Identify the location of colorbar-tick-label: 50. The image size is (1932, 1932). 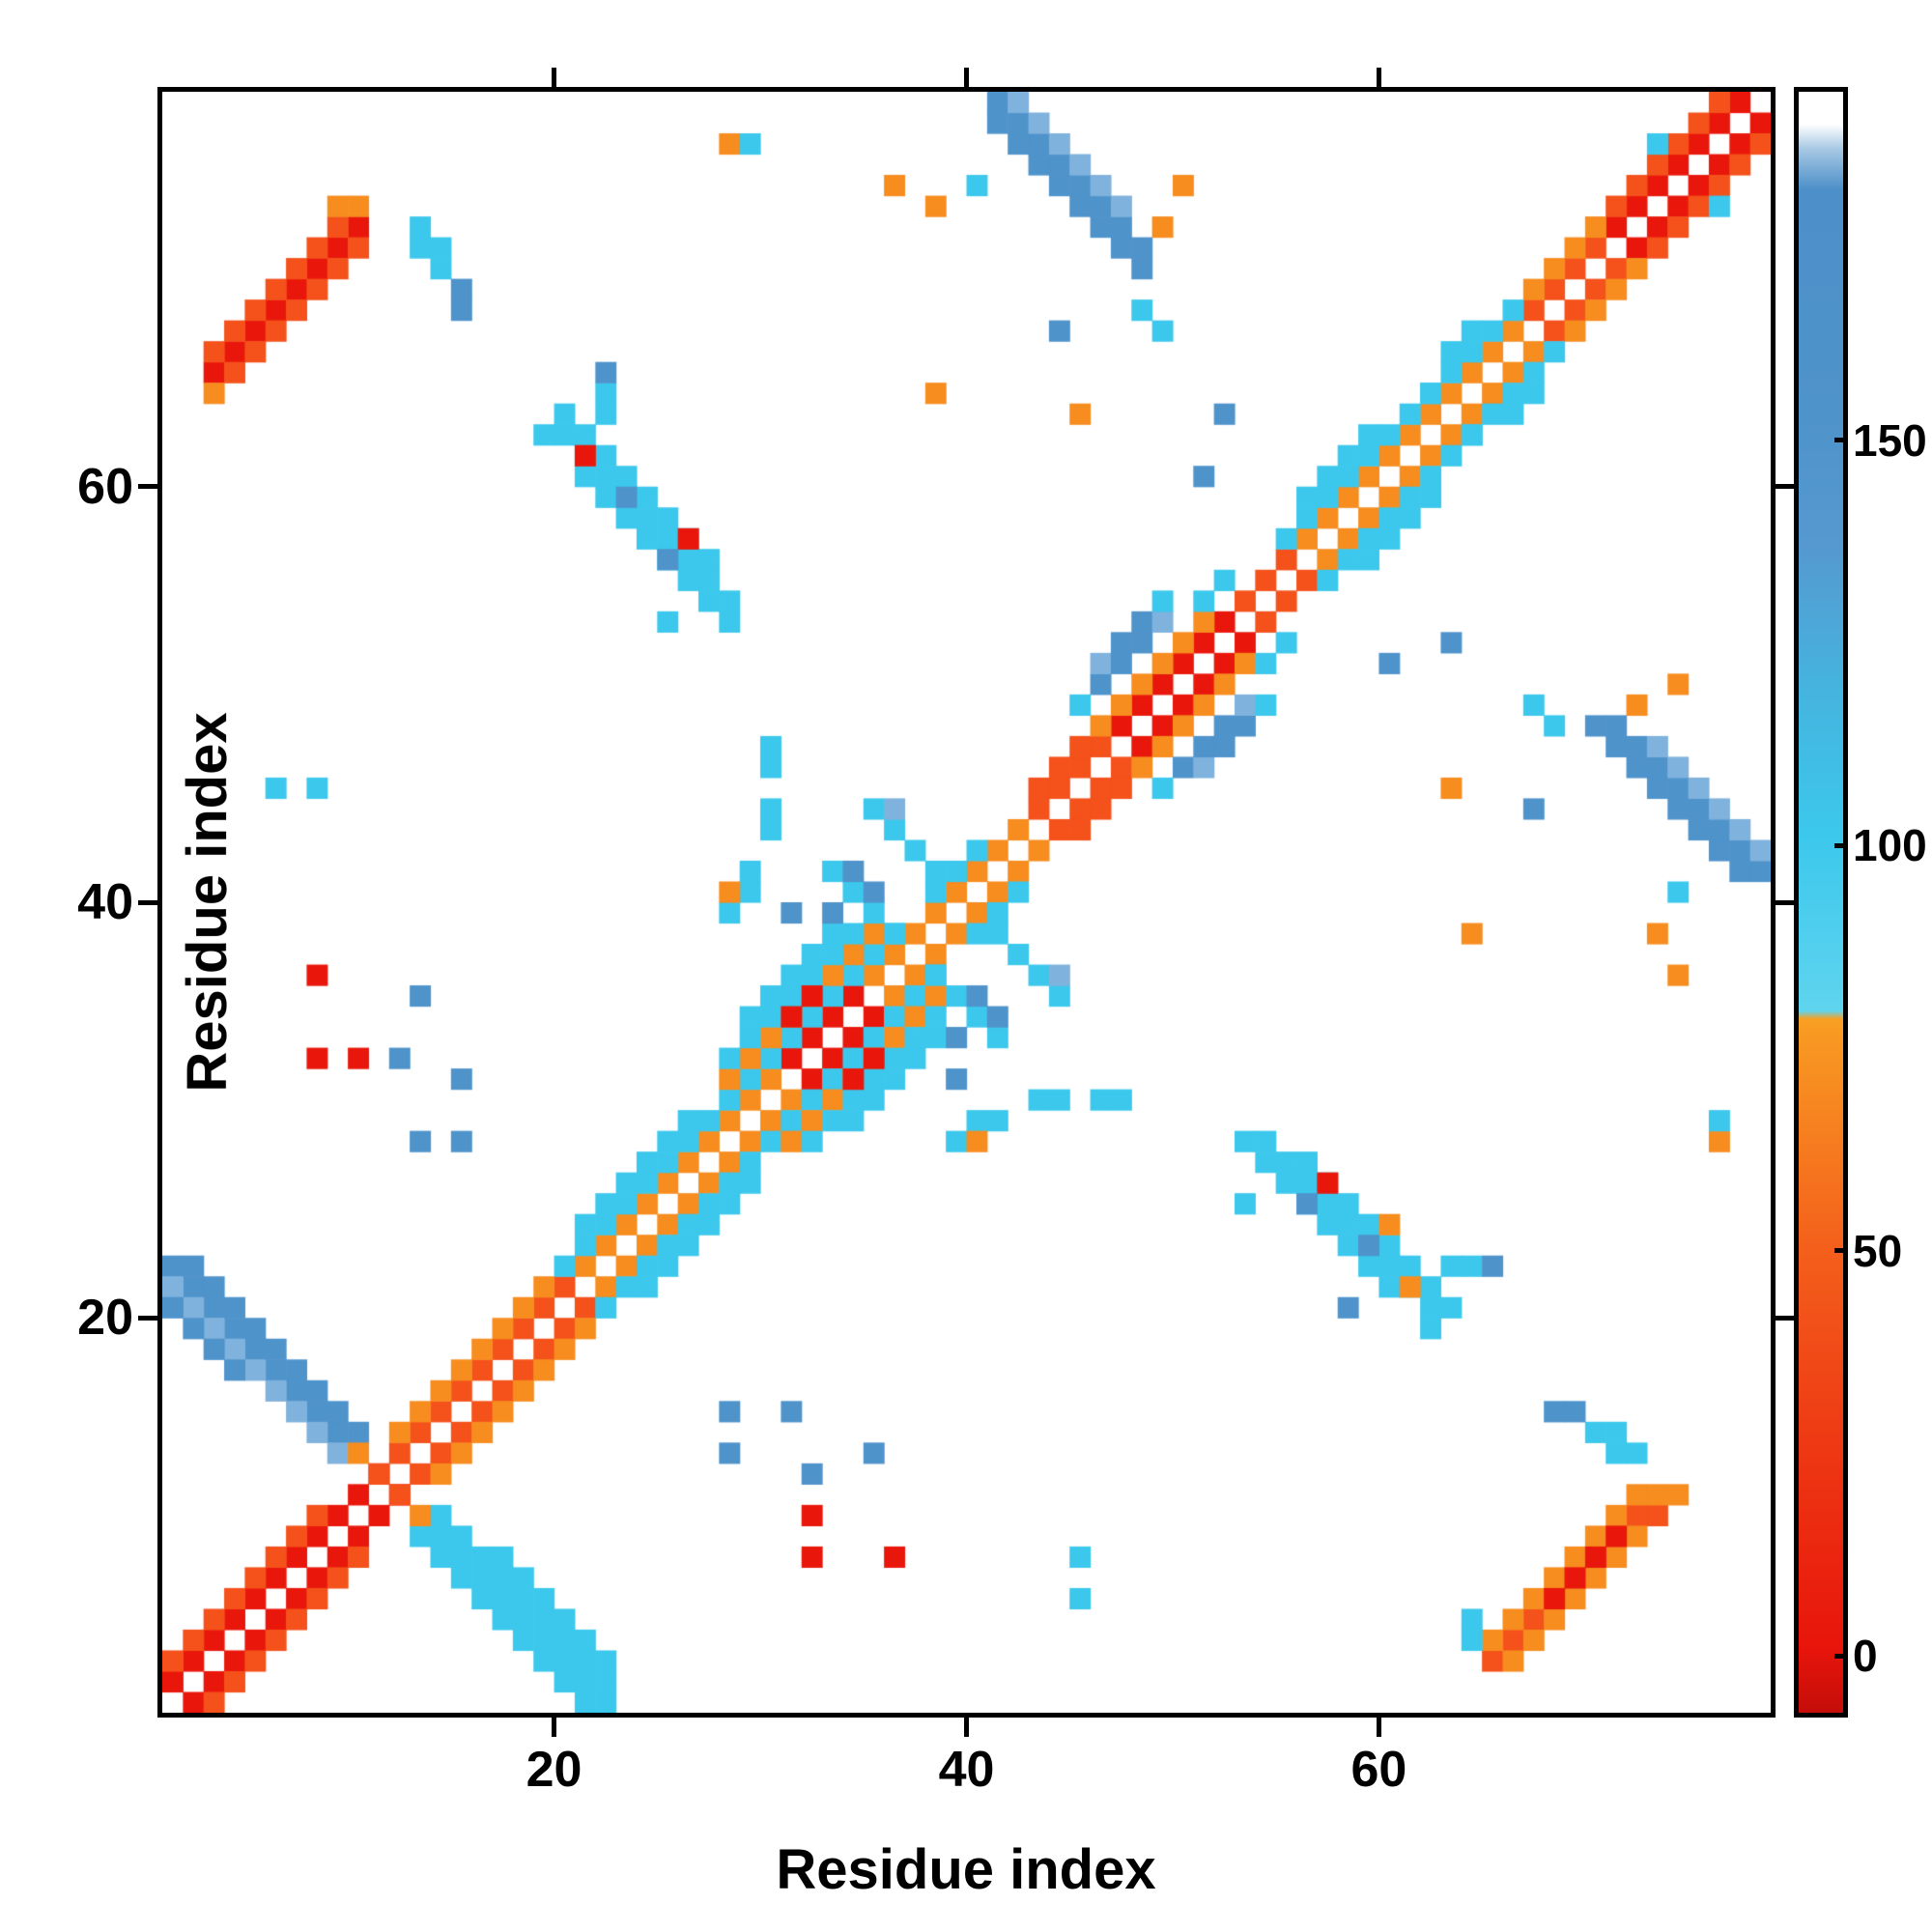
(1878, 1250).